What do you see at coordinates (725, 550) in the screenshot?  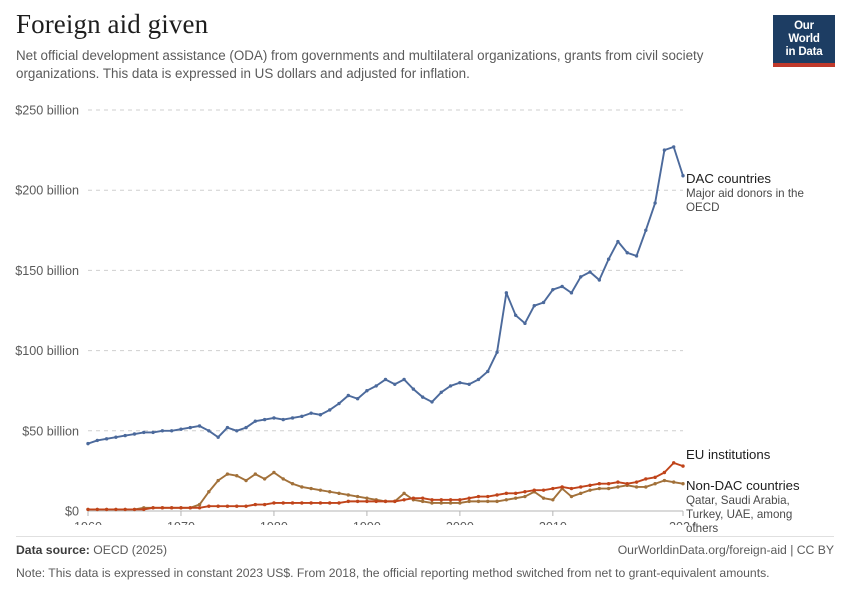 I see `owid-url-link: OurWorldinData.org/foreign-aid | CC BY` at bounding box center [725, 550].